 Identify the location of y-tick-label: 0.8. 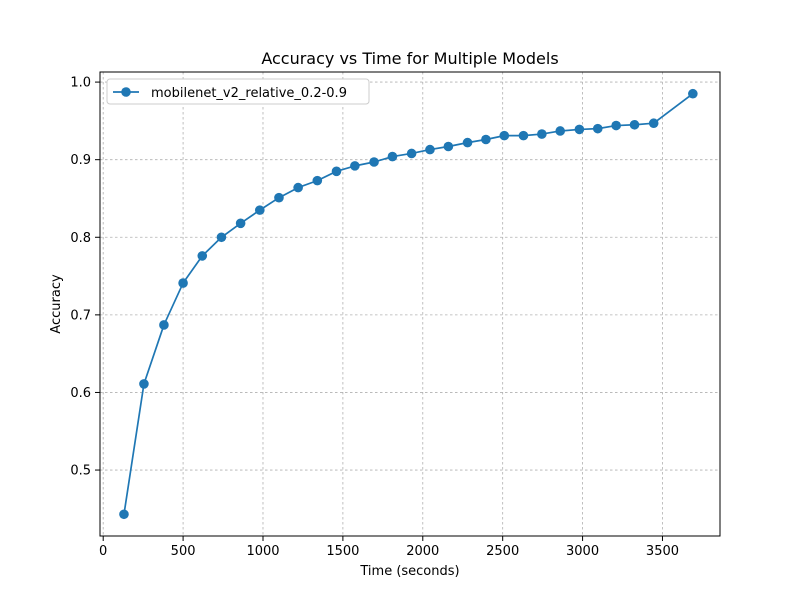
(80, 238).